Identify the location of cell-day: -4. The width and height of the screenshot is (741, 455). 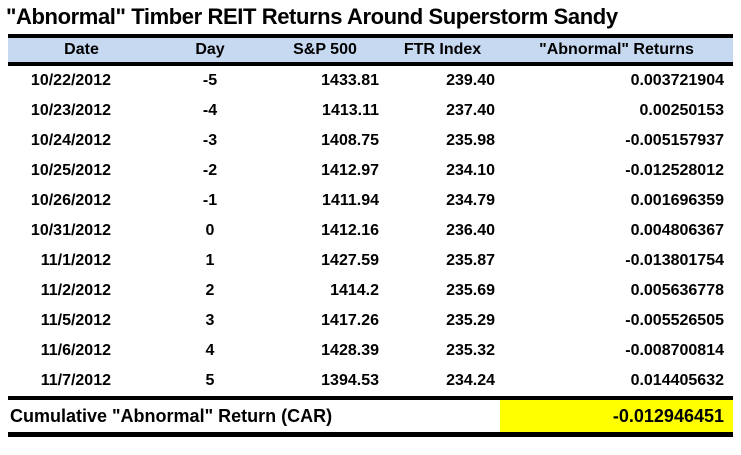
(210, 110).